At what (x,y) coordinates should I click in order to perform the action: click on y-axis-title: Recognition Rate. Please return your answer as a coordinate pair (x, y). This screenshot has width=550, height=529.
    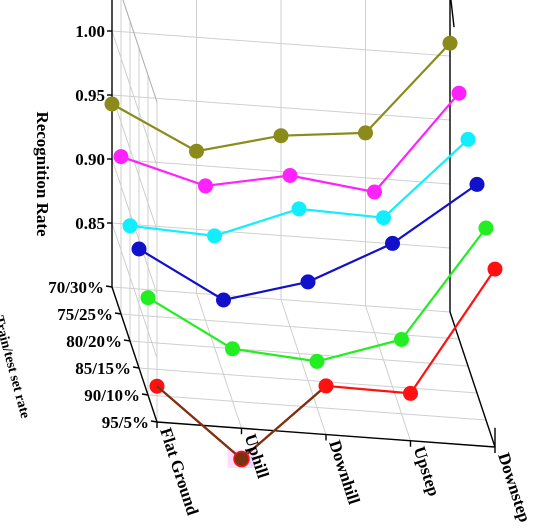
    Looking at the image, I should click on (42, 174).